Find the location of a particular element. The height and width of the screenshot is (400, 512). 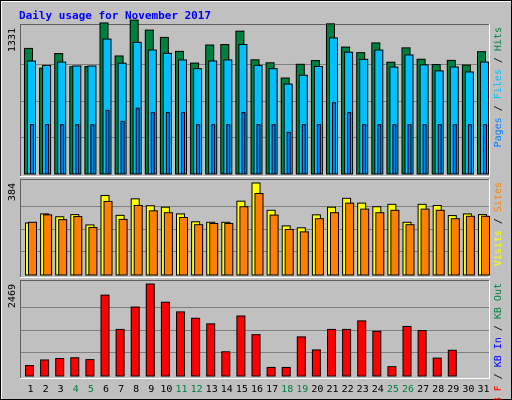

x-label-day-17: 17 is located at coordinates (272, 389).